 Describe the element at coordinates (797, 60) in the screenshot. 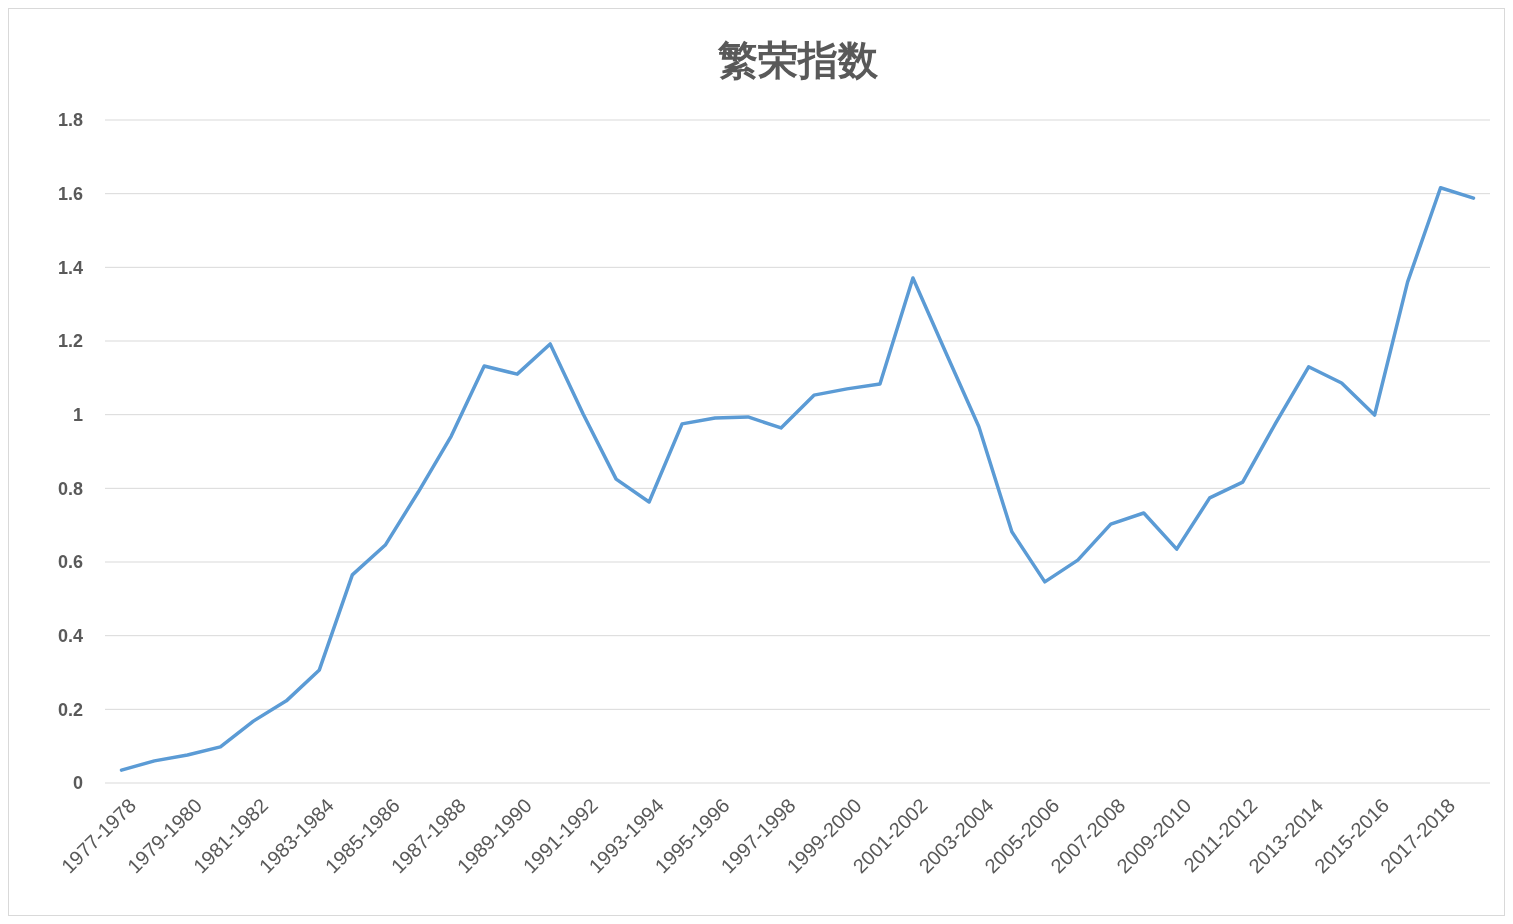

I see `chart-title: 繁荣指数` at that location.